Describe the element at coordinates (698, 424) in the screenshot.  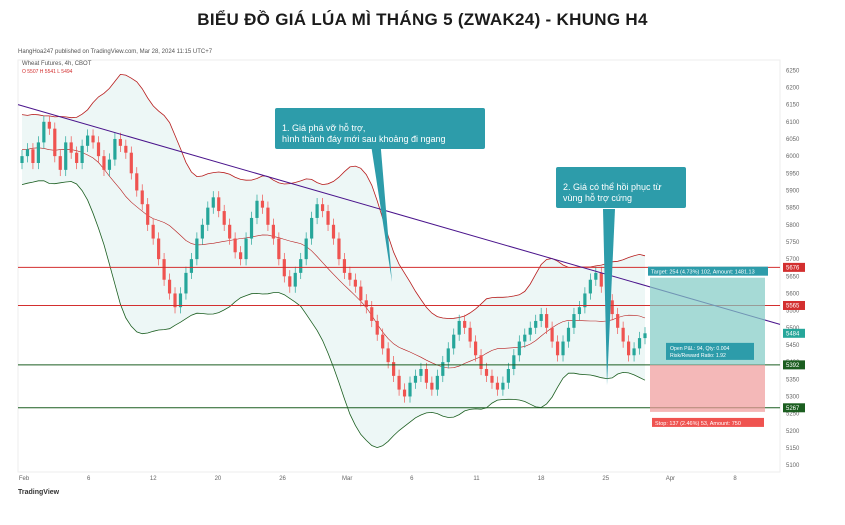
I see `stop-label-text: Stop: 137 (2.46%) 53, Amount: 750` at that location.